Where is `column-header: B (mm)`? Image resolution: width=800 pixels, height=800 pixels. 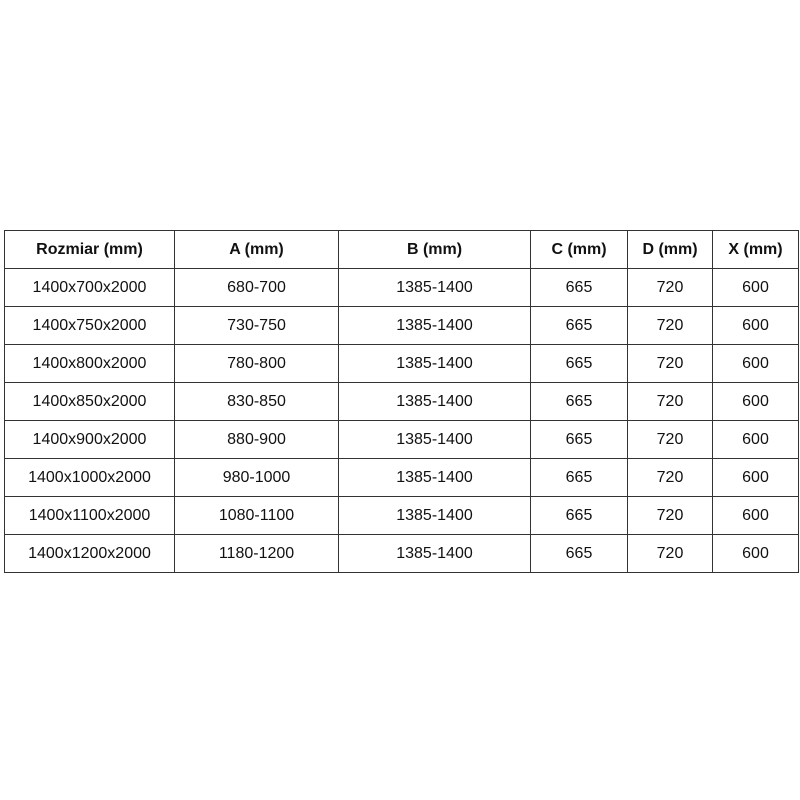
column-header: B (mm) is located at coordinates (434, 249).